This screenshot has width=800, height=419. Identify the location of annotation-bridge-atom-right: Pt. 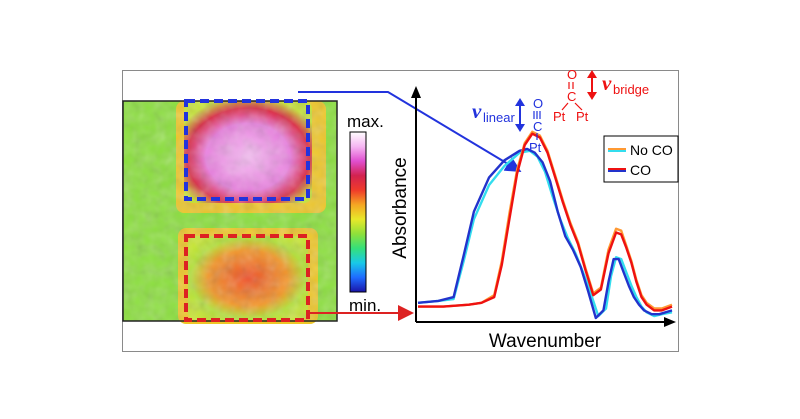
(582, 116).